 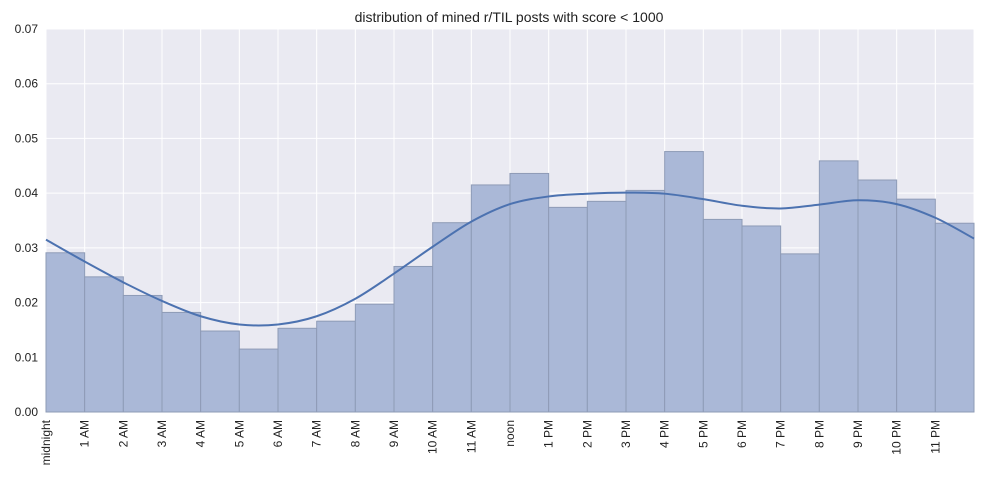 I want to click on x-tick-label: 10 AM, so click(x=433, y=437).